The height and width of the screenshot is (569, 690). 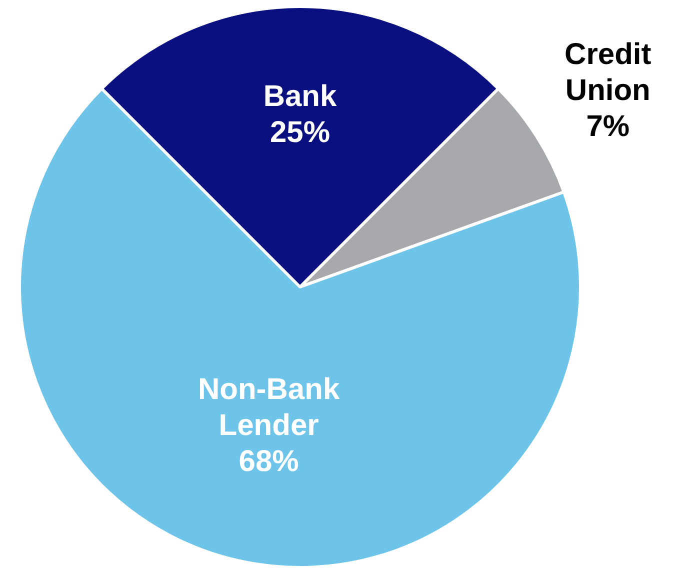 What do you see at coordinates (608, 126) in the screenshot?
I see `data-label: 7%` at bounding box center [608, 126].